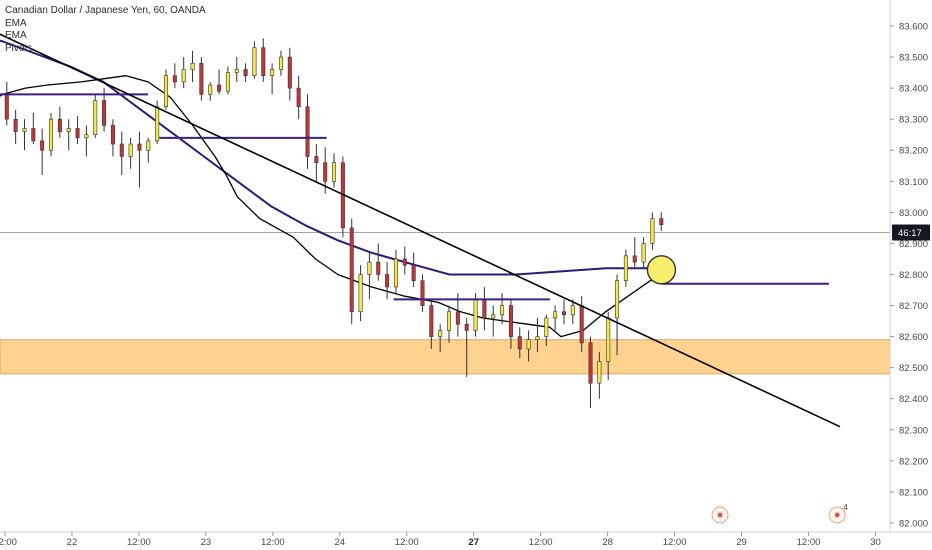 The width and height of the screenshot is (932, 550). Describe the element at coordinates (747, 389) in the screenshot. I see `annotation-markers: 4` at that location.